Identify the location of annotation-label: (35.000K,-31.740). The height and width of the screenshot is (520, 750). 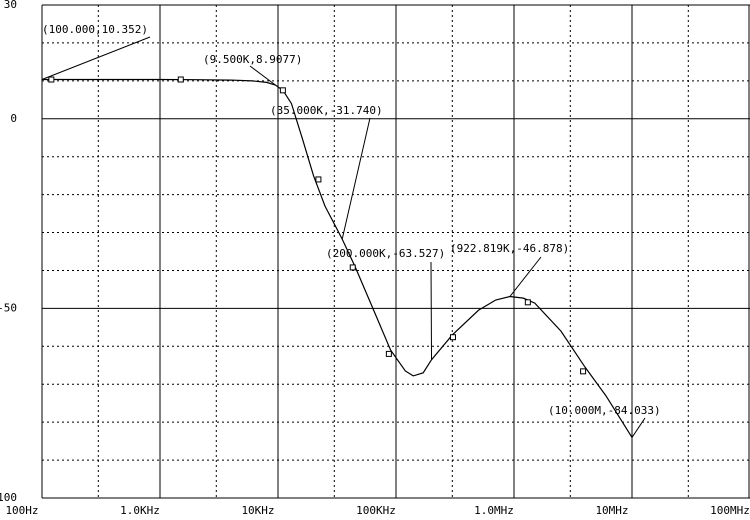
(326, 110).